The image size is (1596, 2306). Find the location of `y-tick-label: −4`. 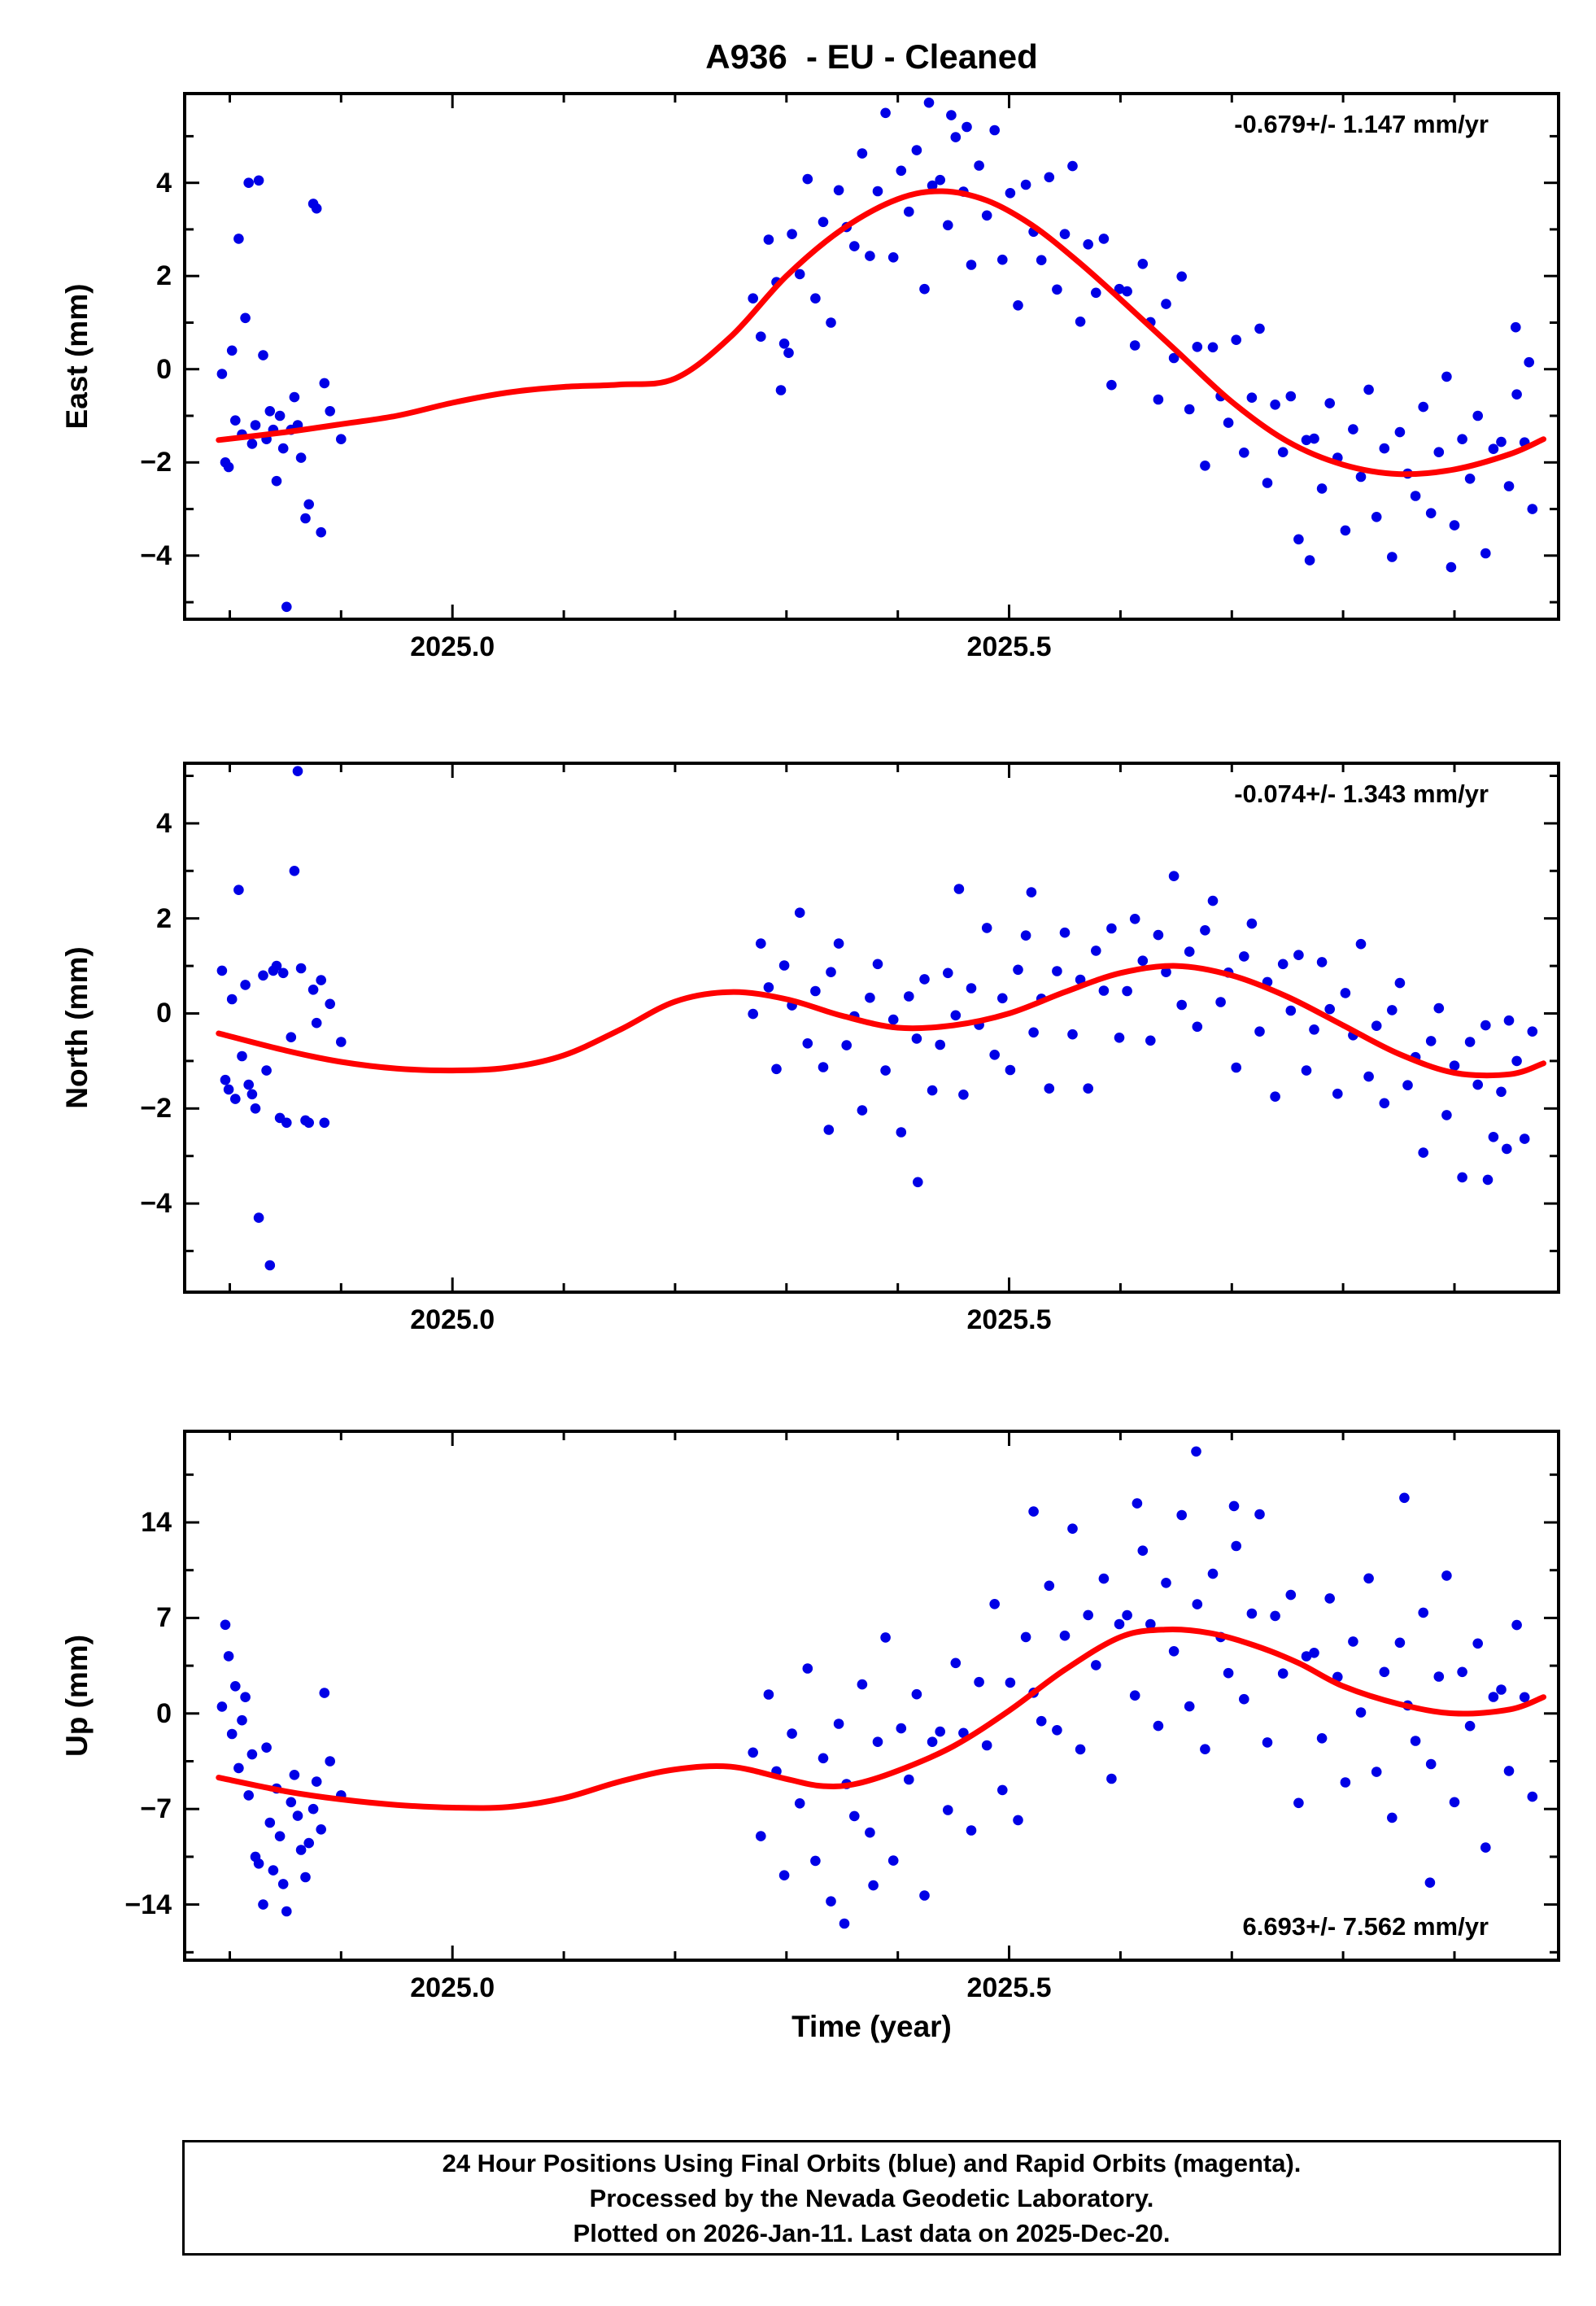

y-tick-label: −4 is located at coordinates (156, 555).